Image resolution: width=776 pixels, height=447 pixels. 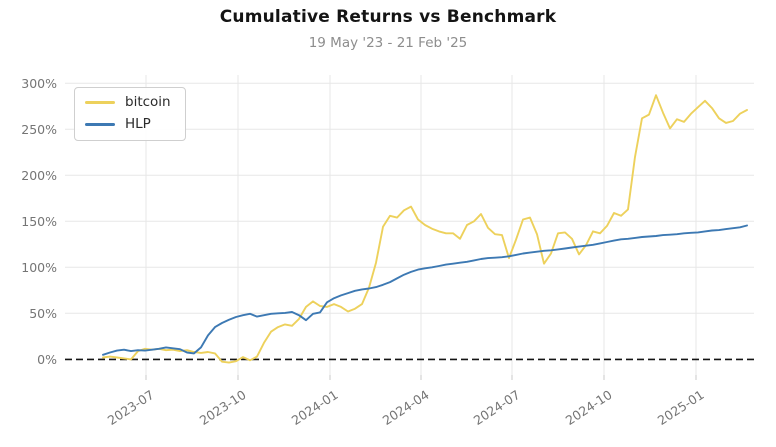 I want to click on x-tick-label: 2023-07, so click(x=131, y=407).